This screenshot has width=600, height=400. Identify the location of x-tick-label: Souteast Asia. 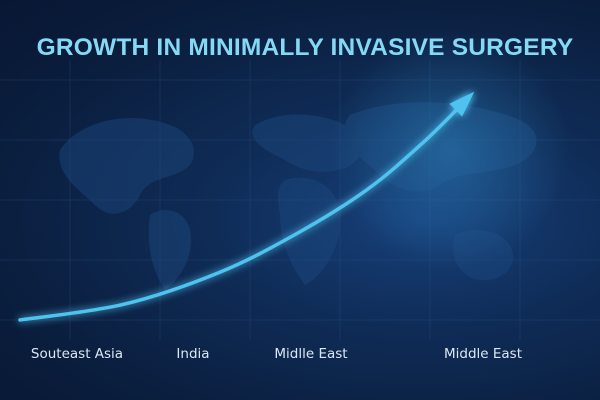
(77, 354).